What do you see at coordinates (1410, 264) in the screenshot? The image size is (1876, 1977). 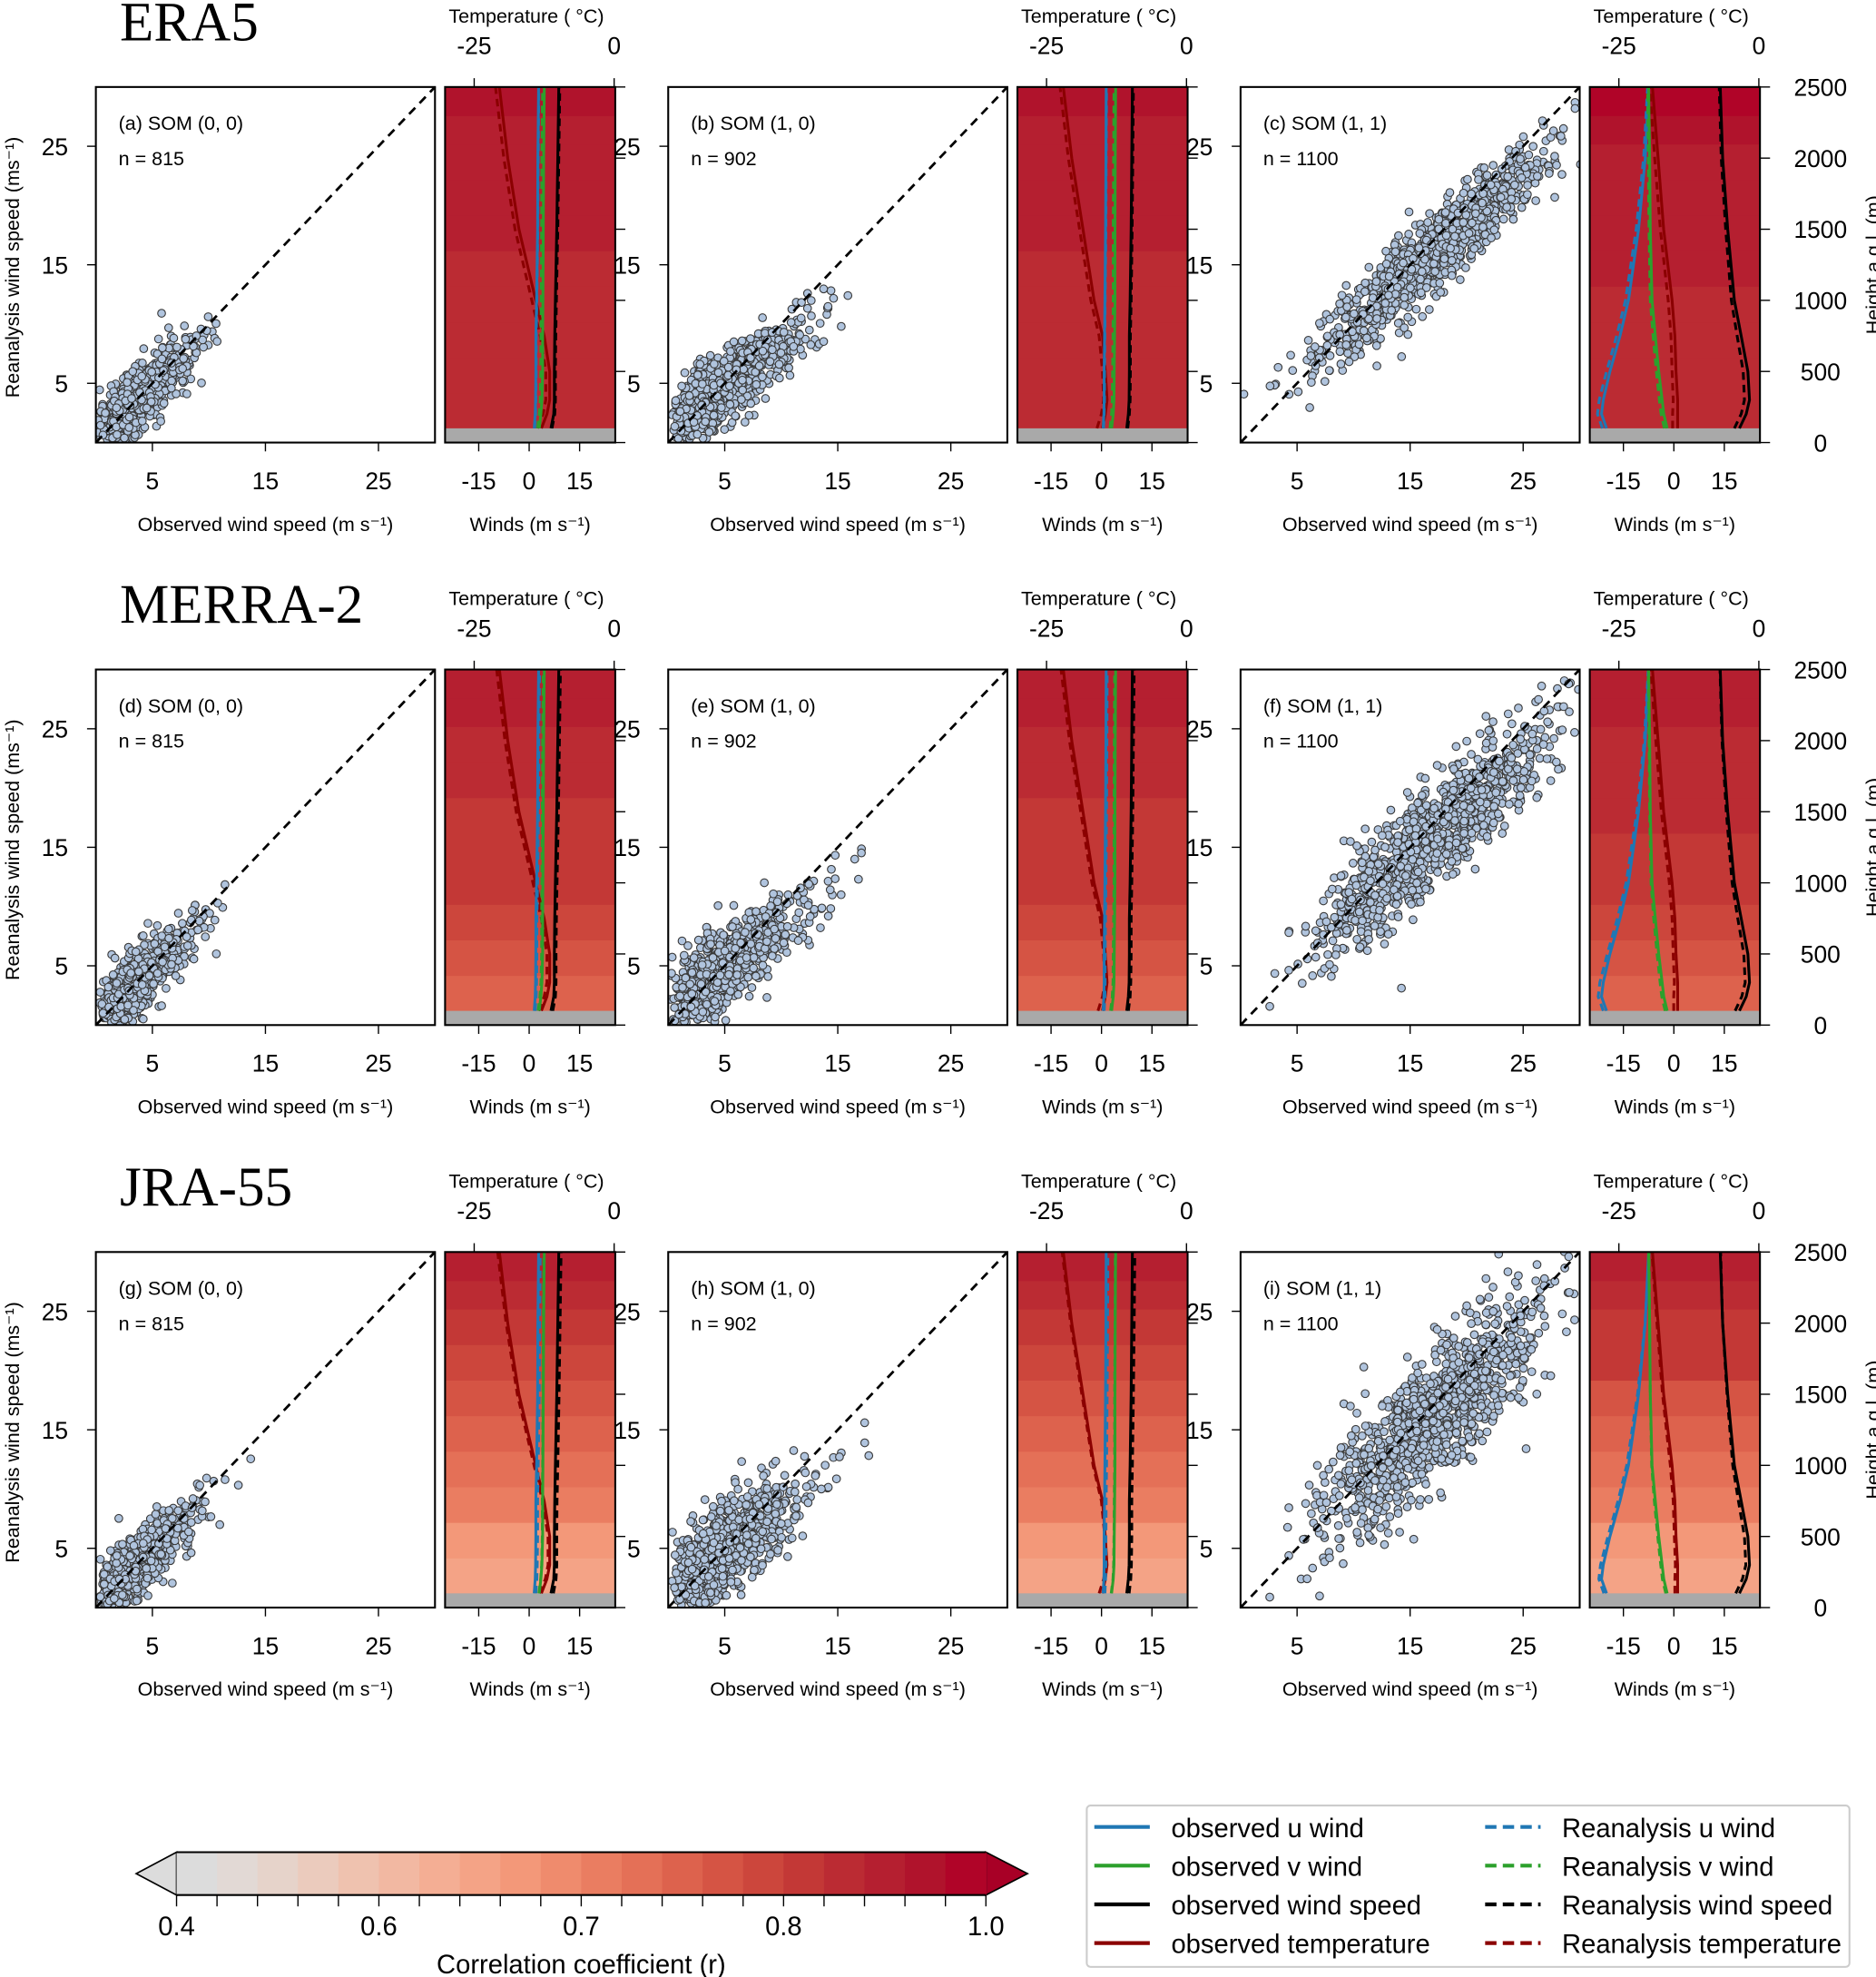 I see `one-to-one-line` at bounding box center [1410, 264].